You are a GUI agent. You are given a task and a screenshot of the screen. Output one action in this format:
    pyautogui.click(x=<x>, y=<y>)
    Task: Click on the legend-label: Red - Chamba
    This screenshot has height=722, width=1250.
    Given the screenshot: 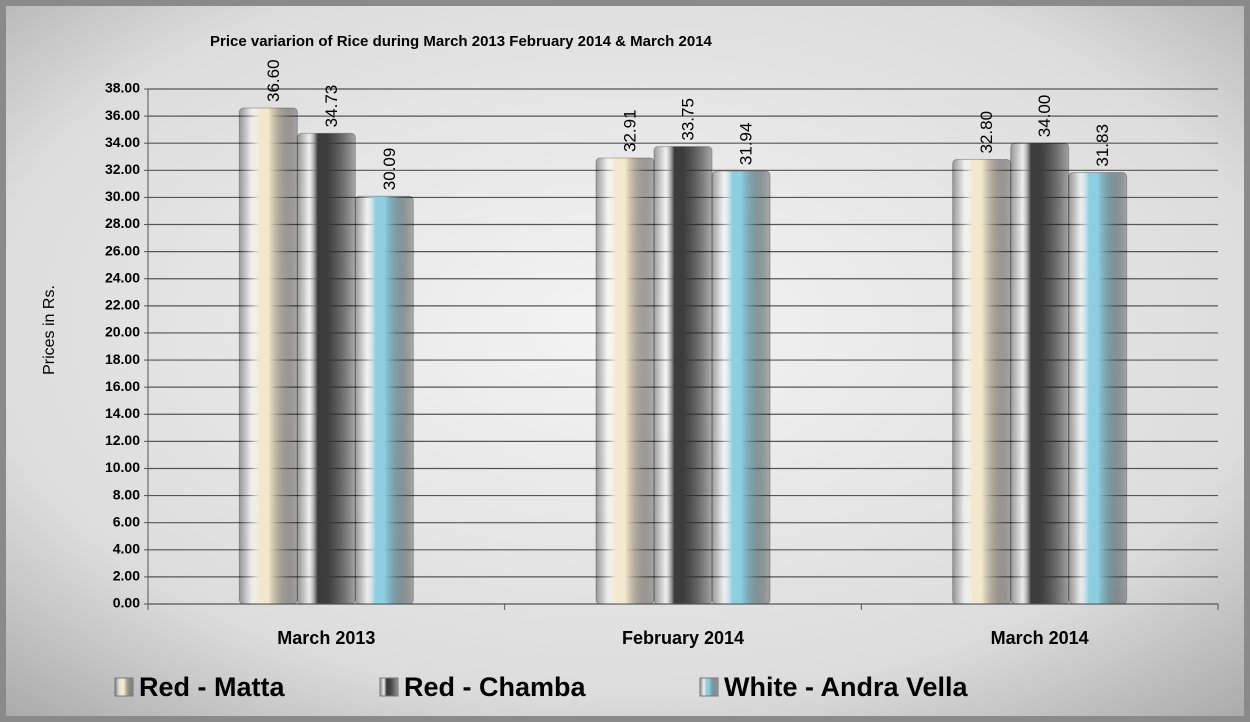 What is the action you would take?
    pyautogui.click(x=495, y=687)
    